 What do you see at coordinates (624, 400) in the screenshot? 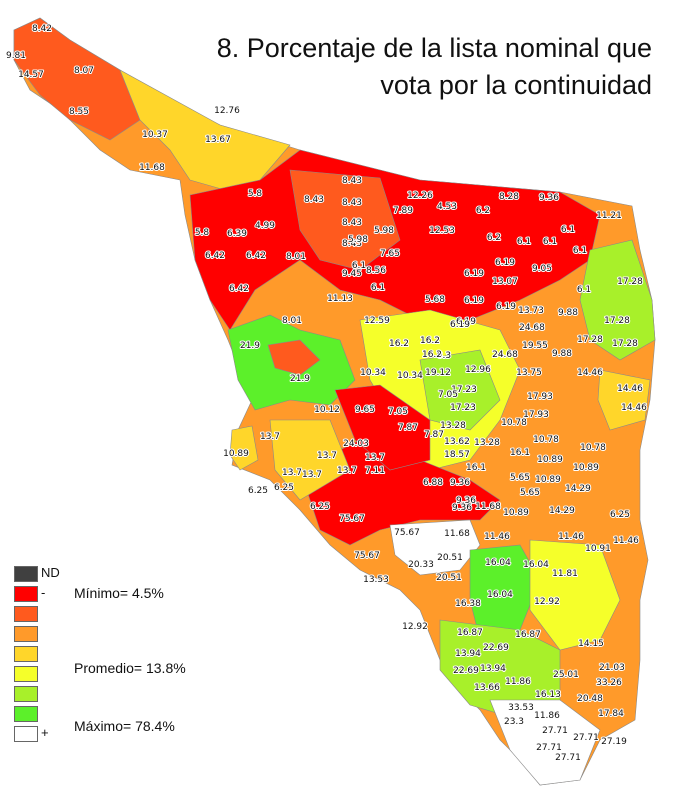
I see `zone-east-yellow` at bounding box center [624, 400].